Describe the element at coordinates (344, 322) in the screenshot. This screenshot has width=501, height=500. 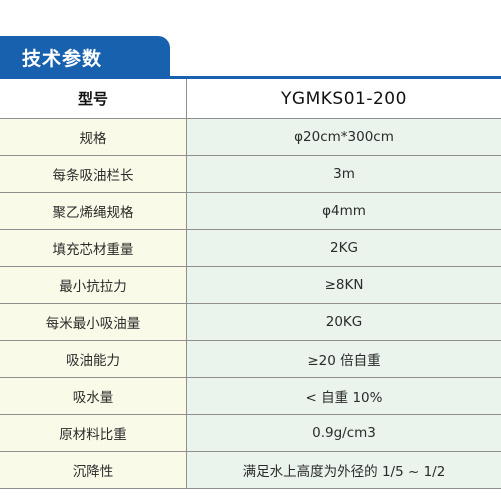
I see `row-value: 20KG` at that location.